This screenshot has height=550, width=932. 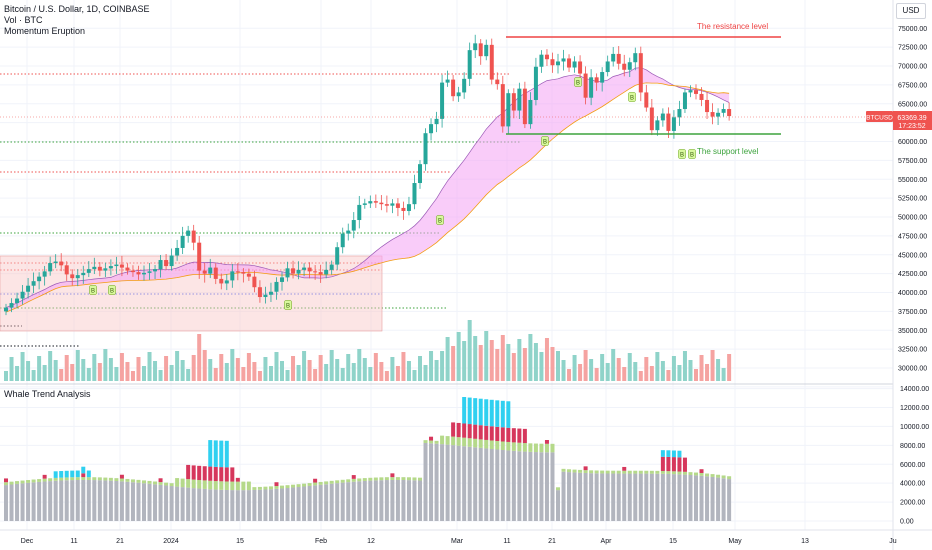 I want to click on buy-marker, so click(x=93, y=290).